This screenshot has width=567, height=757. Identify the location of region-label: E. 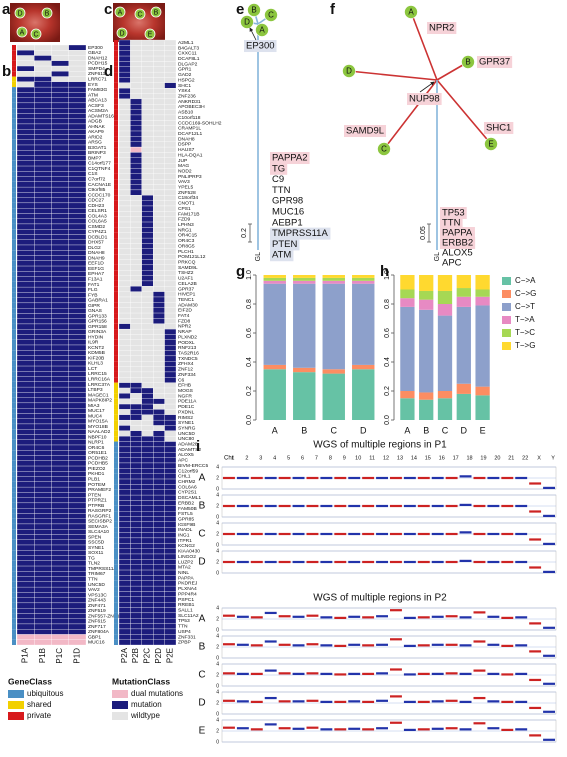
(150, 34).